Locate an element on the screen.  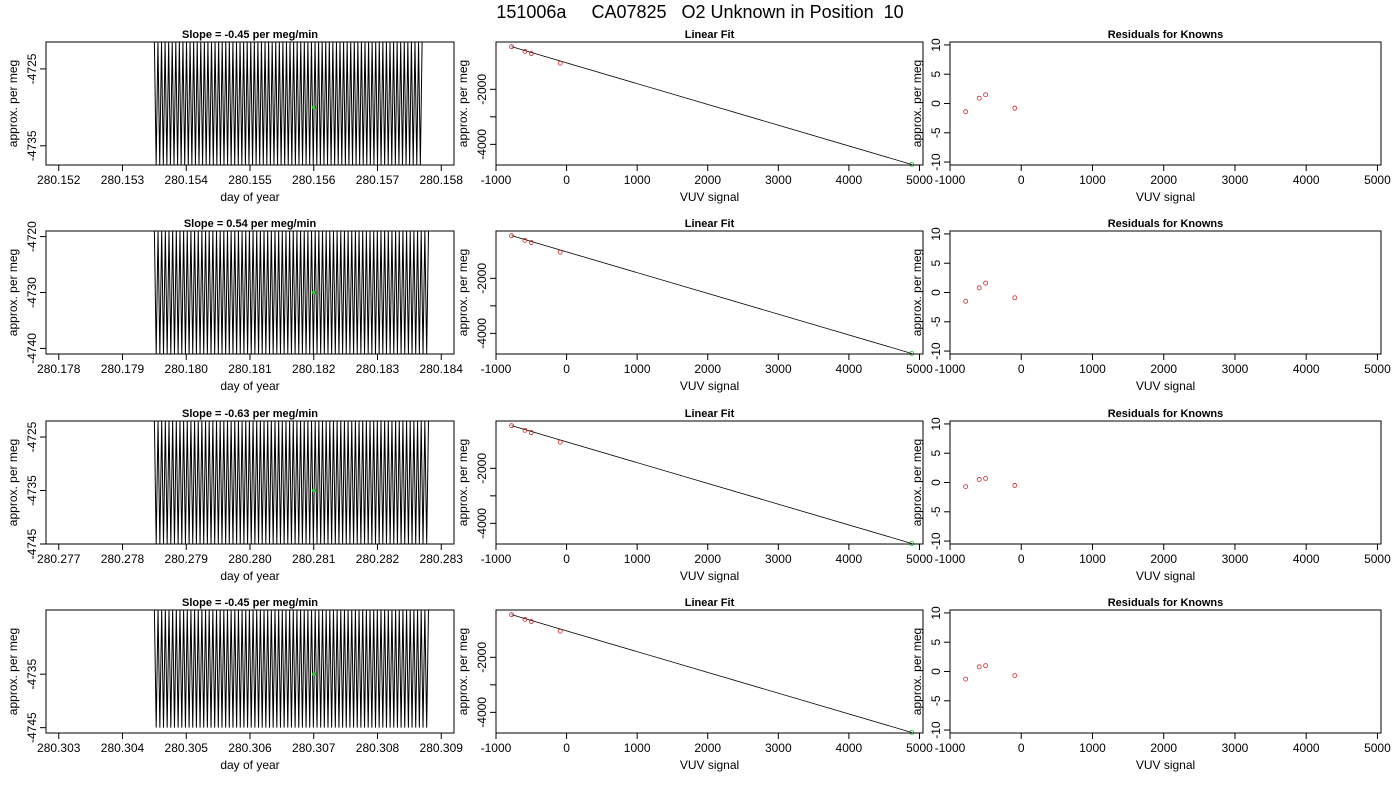
x-tick-label: 280.158 is located at coordinates (442, 180).